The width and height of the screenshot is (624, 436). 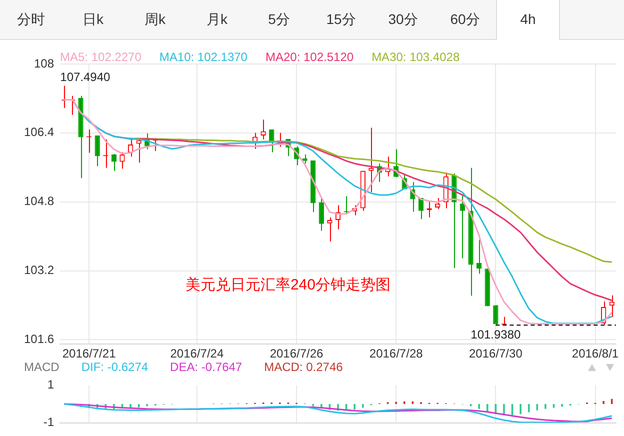 I want to click on x-tick-label: 2016/7/28, so click(x=396, y=353).